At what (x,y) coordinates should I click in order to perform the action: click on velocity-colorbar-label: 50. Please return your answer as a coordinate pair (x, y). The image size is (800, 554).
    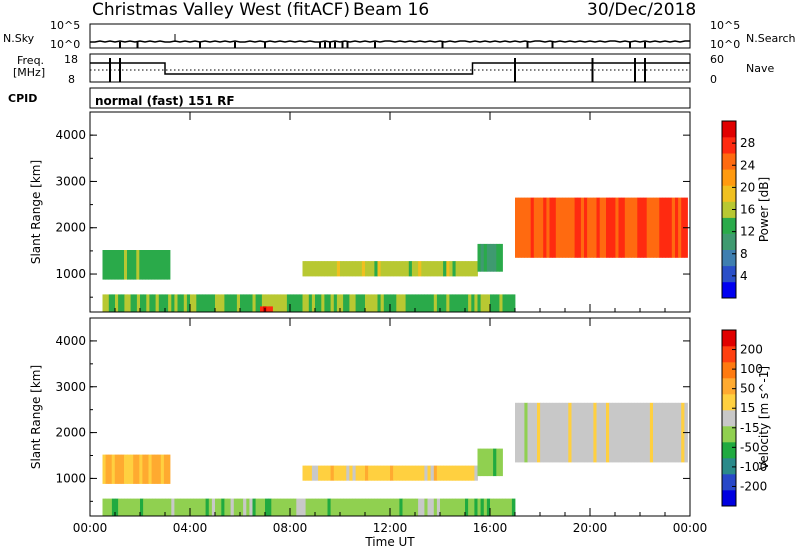
    Looking at the image, I should click on (747, 389).